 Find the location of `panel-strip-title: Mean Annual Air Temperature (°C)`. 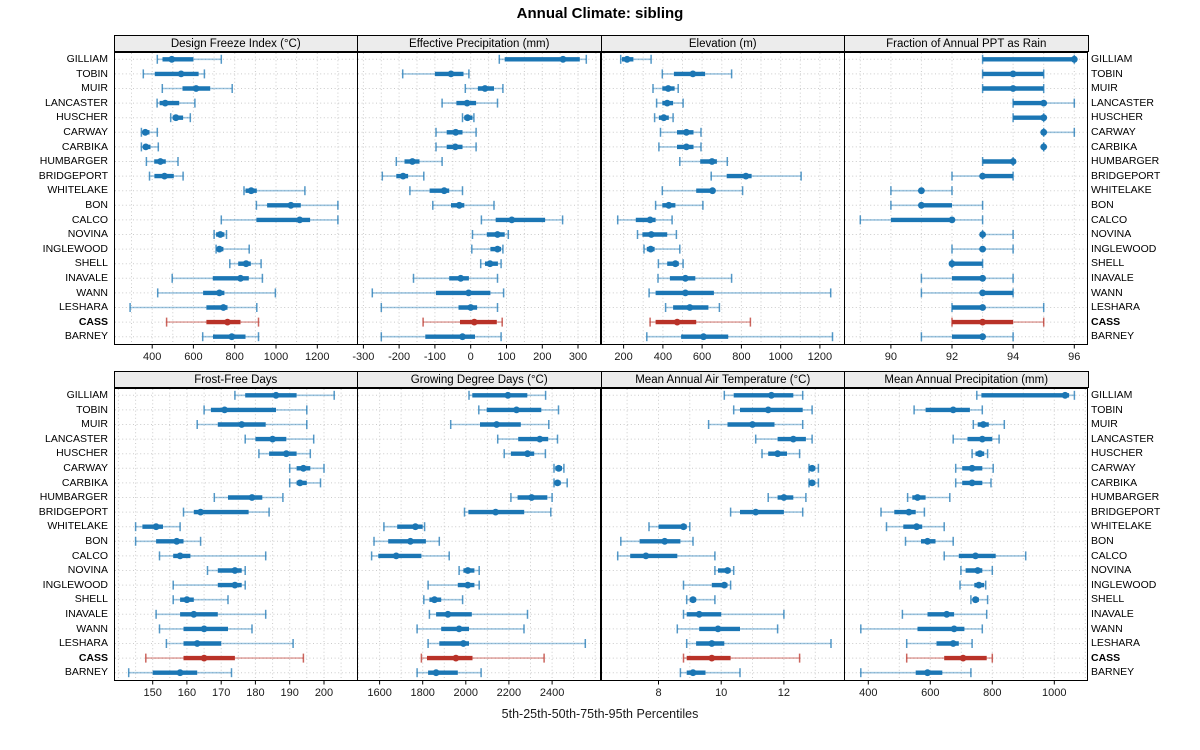

panel-strip-title: Mean Annual Air Temperature (°C) is located at coordinates (723, 379).